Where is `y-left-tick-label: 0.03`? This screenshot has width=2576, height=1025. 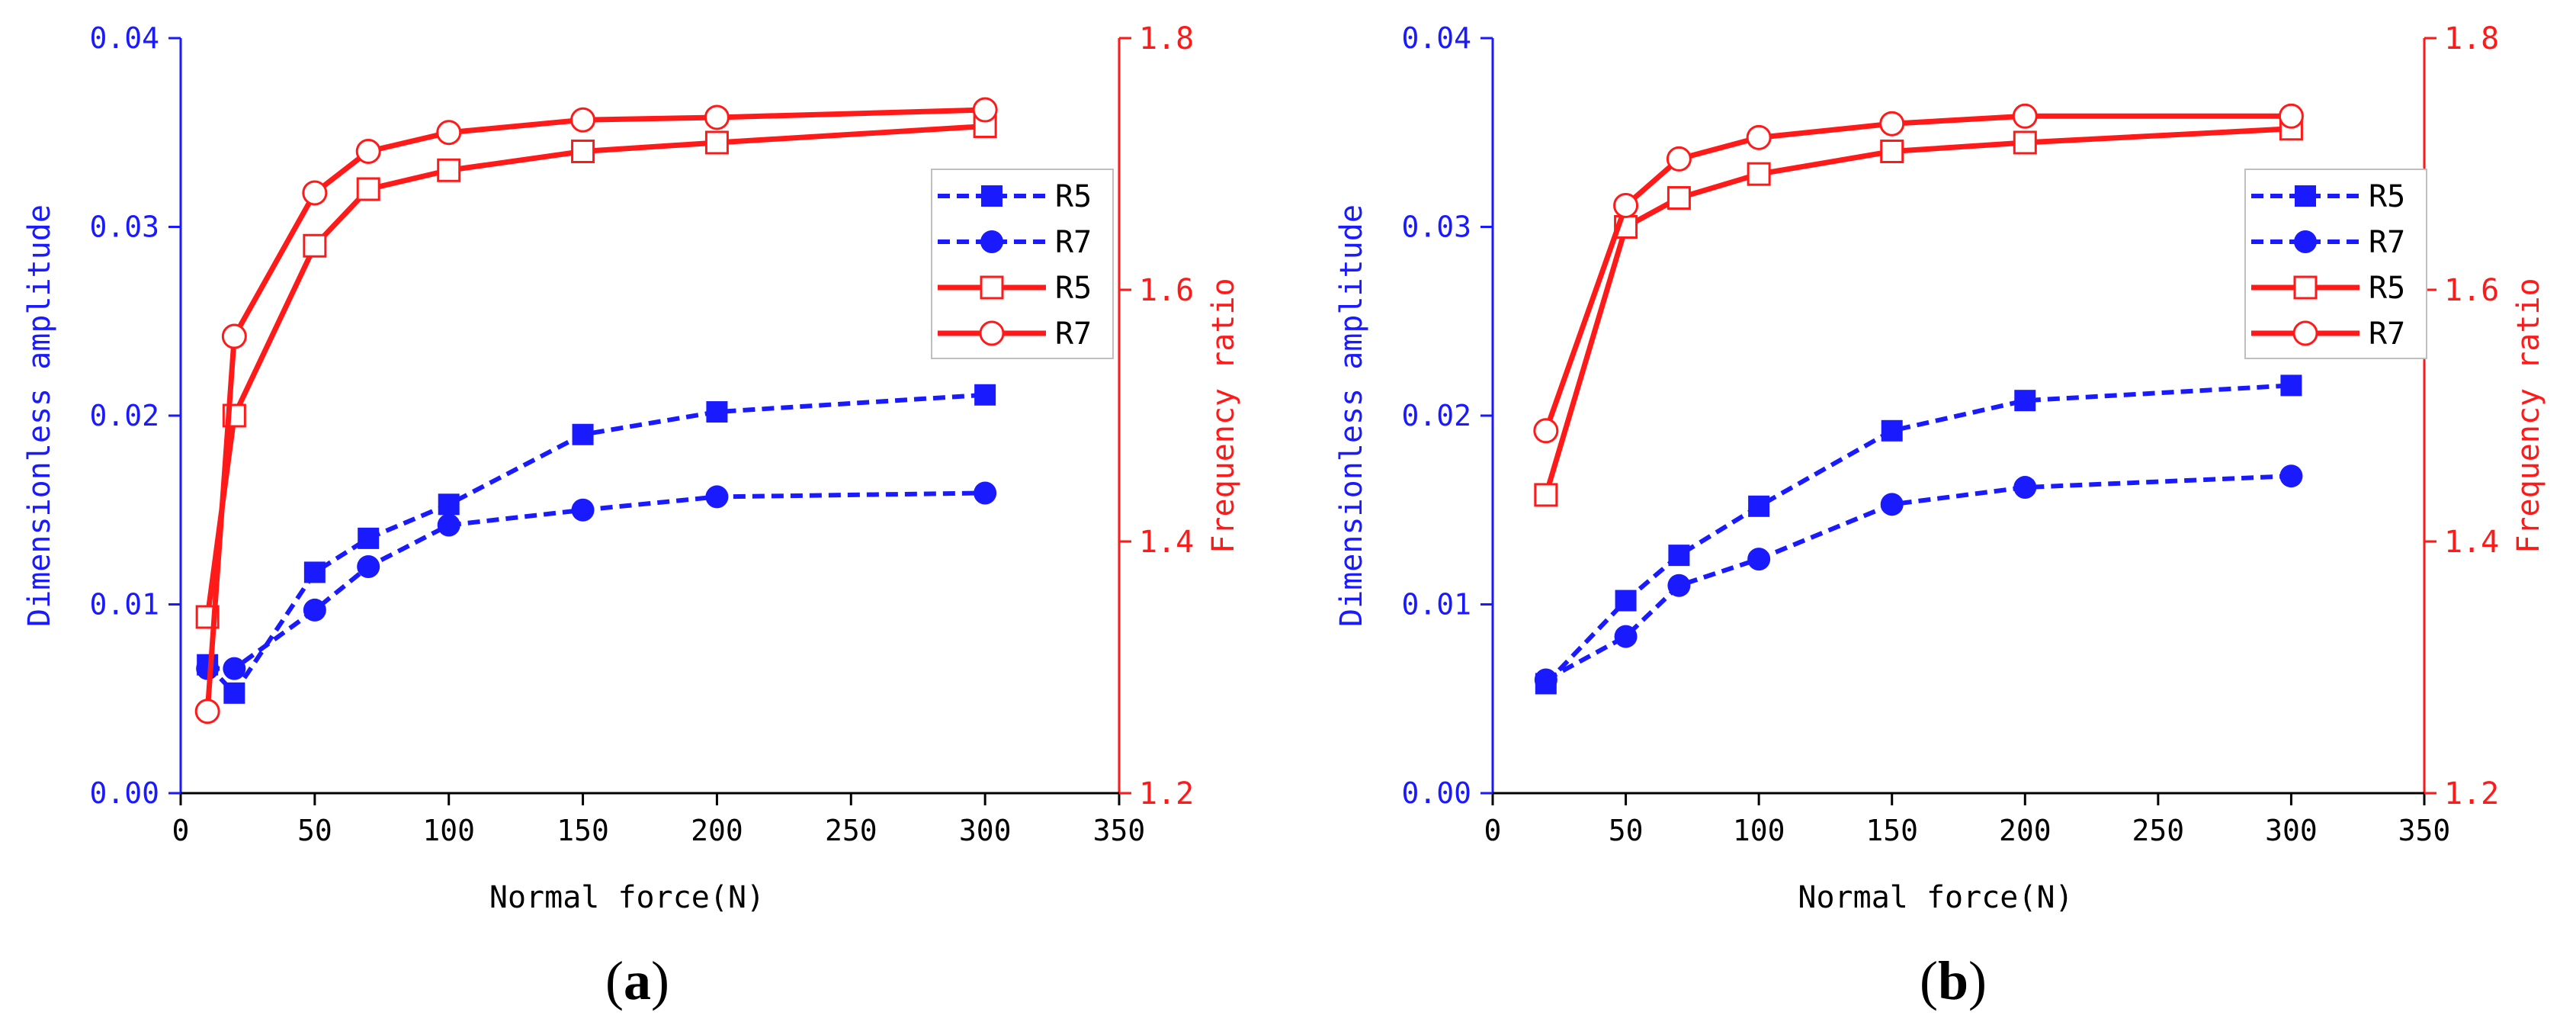
y-left-tick-label: 0.03 is located at coordinates (124, 227).